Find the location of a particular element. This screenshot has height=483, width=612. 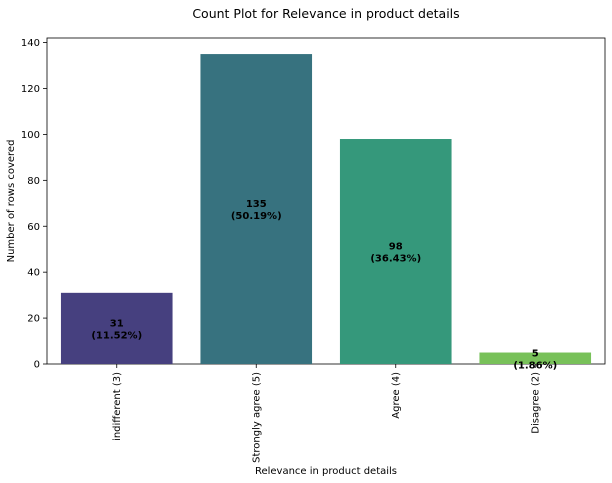

bar-percent-label: (11.52%) is located at coordinates (116, 335).